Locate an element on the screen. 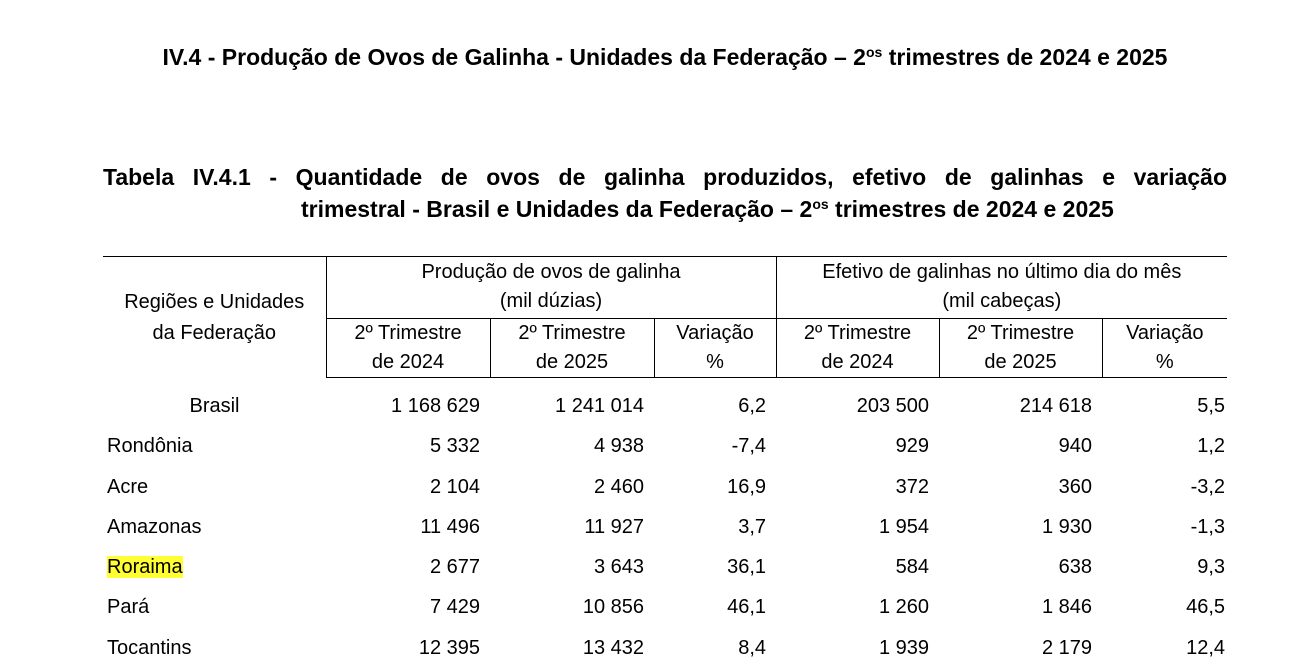 The image size is (1302, 669). cell-eggs-2024: 1 168 629 is located at coordinates (435, 406).